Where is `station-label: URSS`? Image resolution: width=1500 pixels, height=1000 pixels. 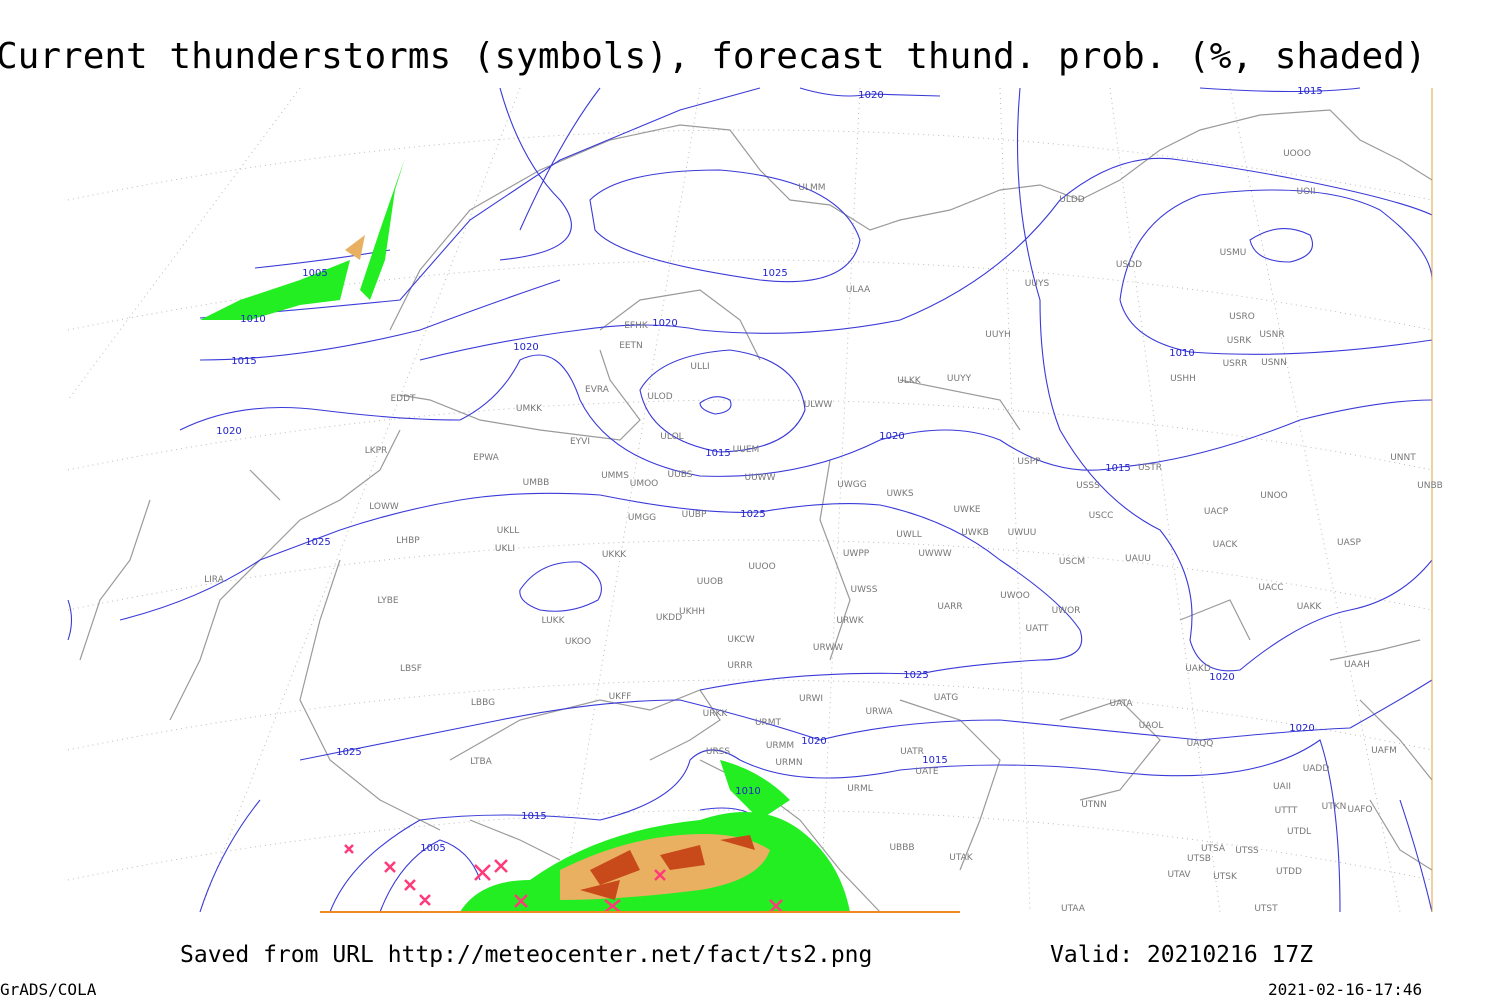 station-label: URSS is located at coordinates (718, 752).